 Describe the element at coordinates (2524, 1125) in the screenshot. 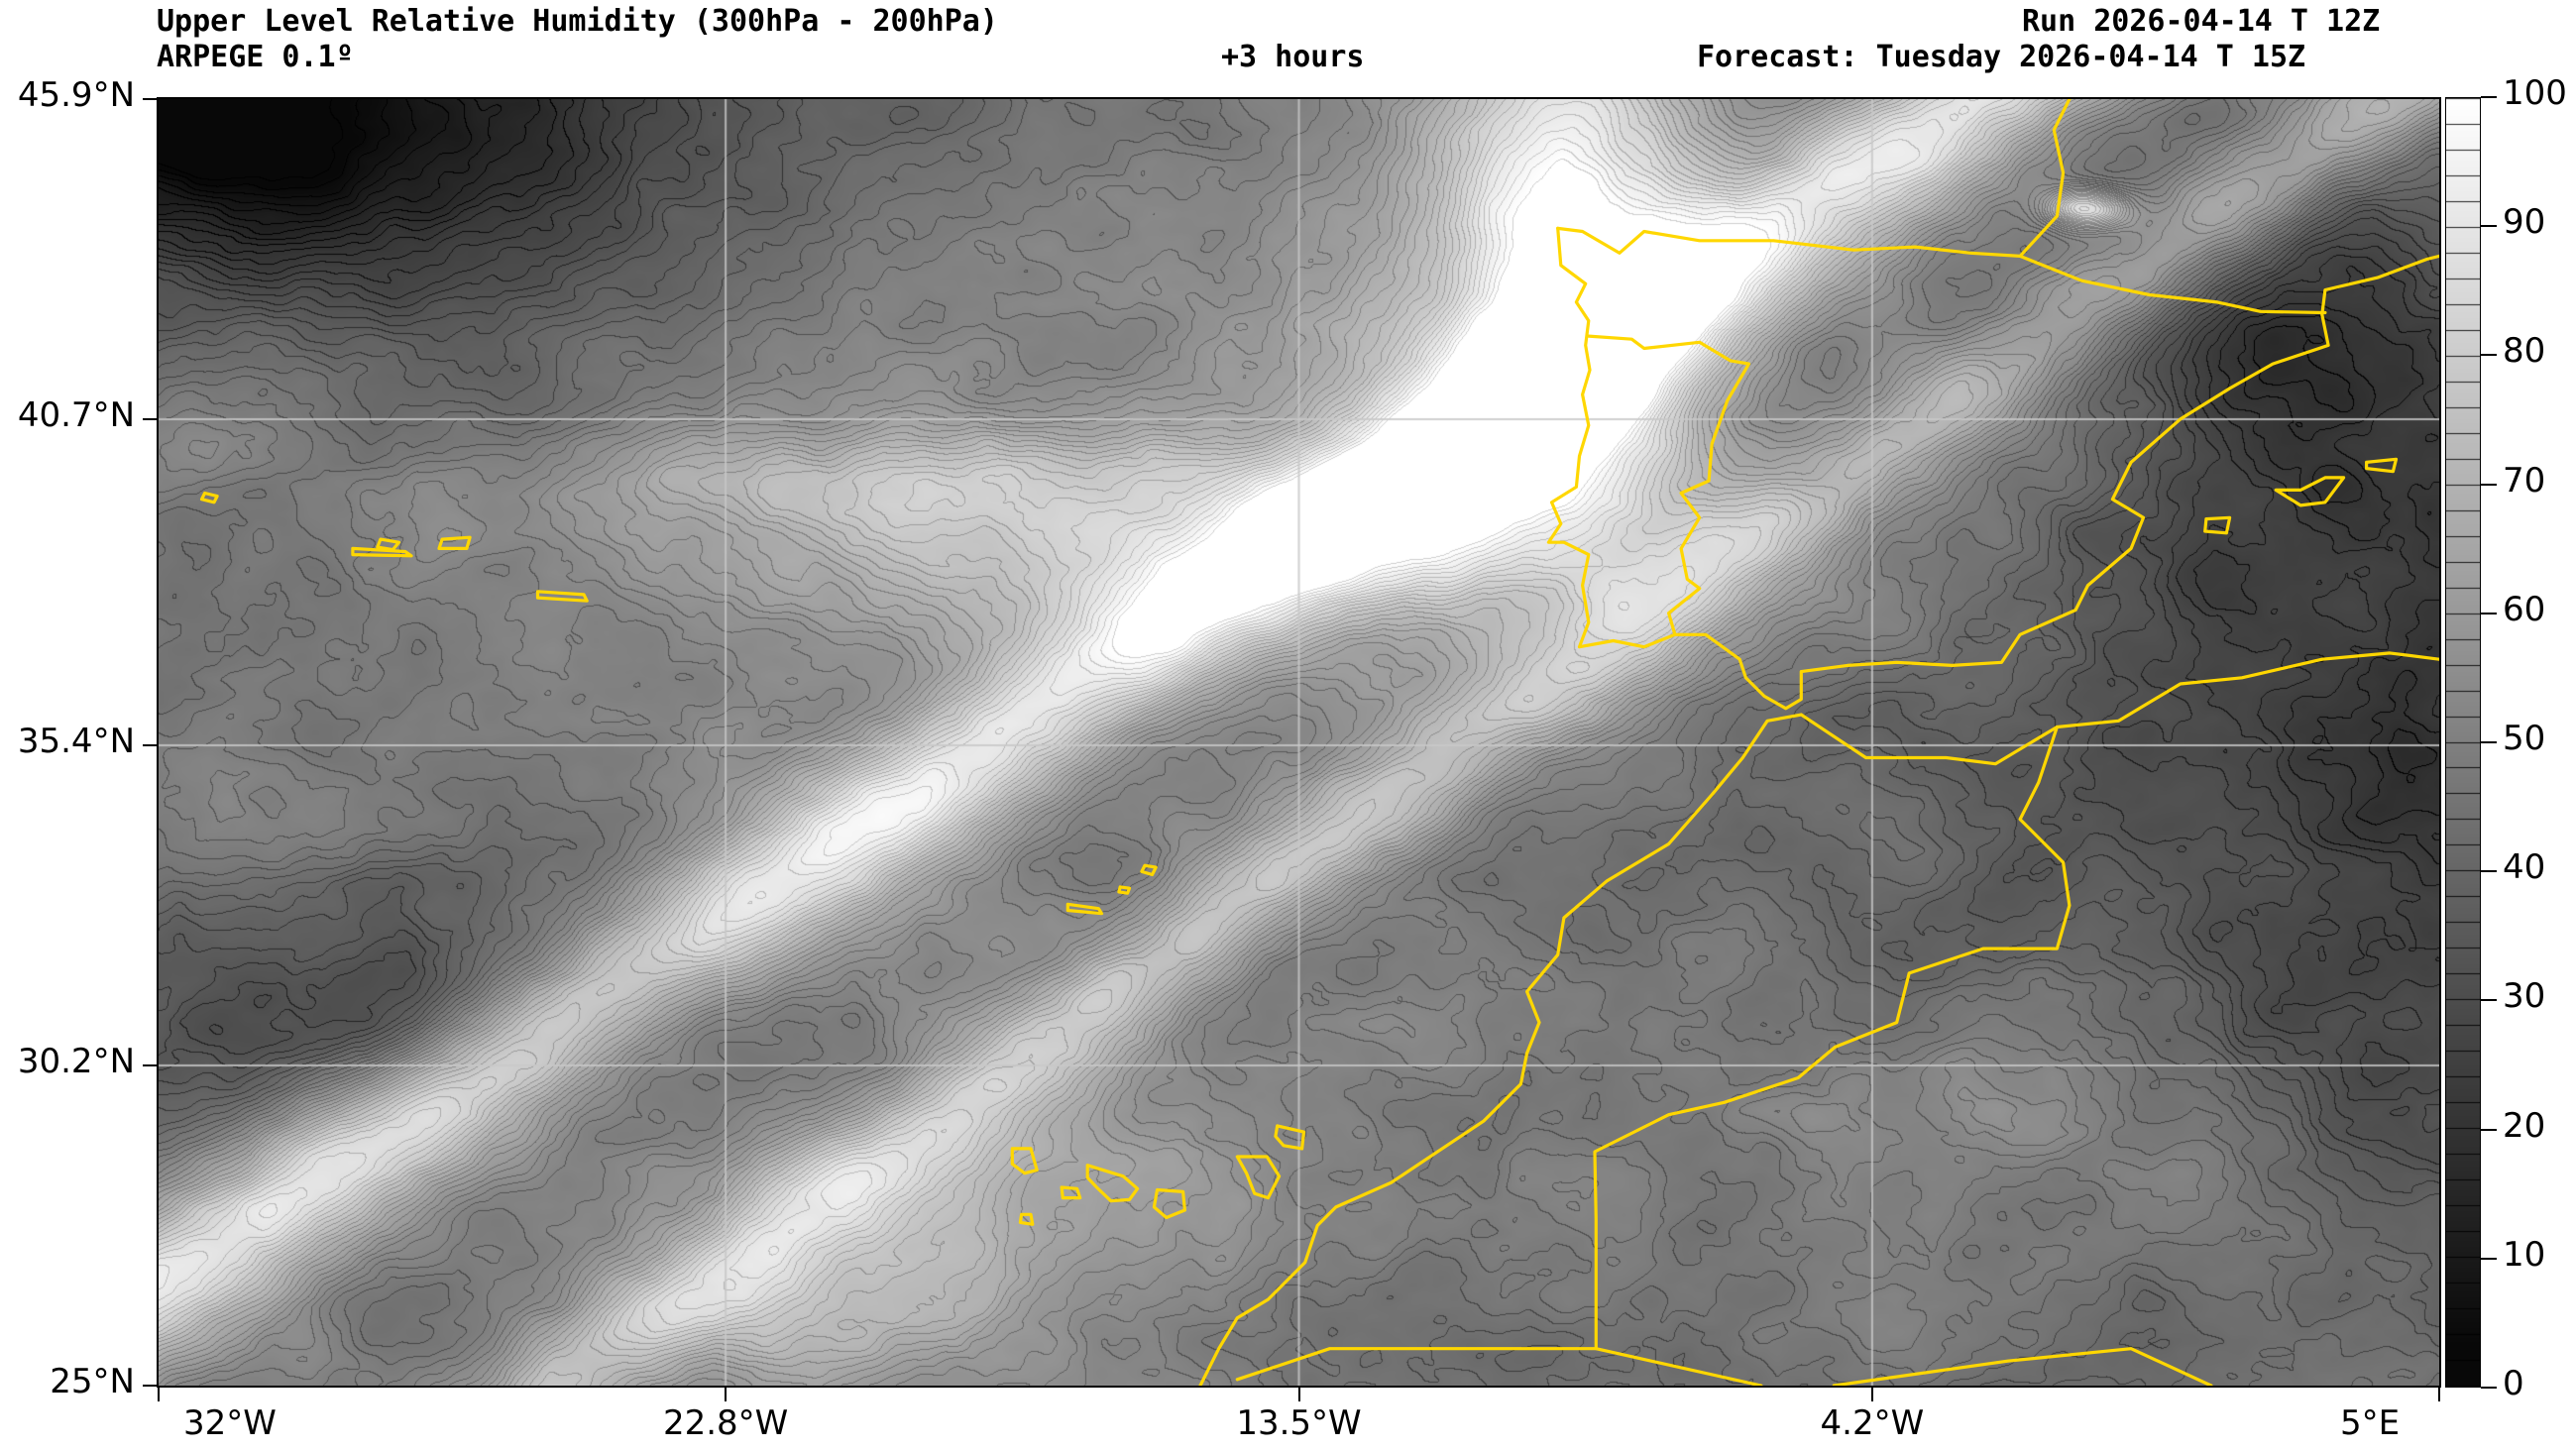

I see `colorbar-tick-label: 20` at that location.